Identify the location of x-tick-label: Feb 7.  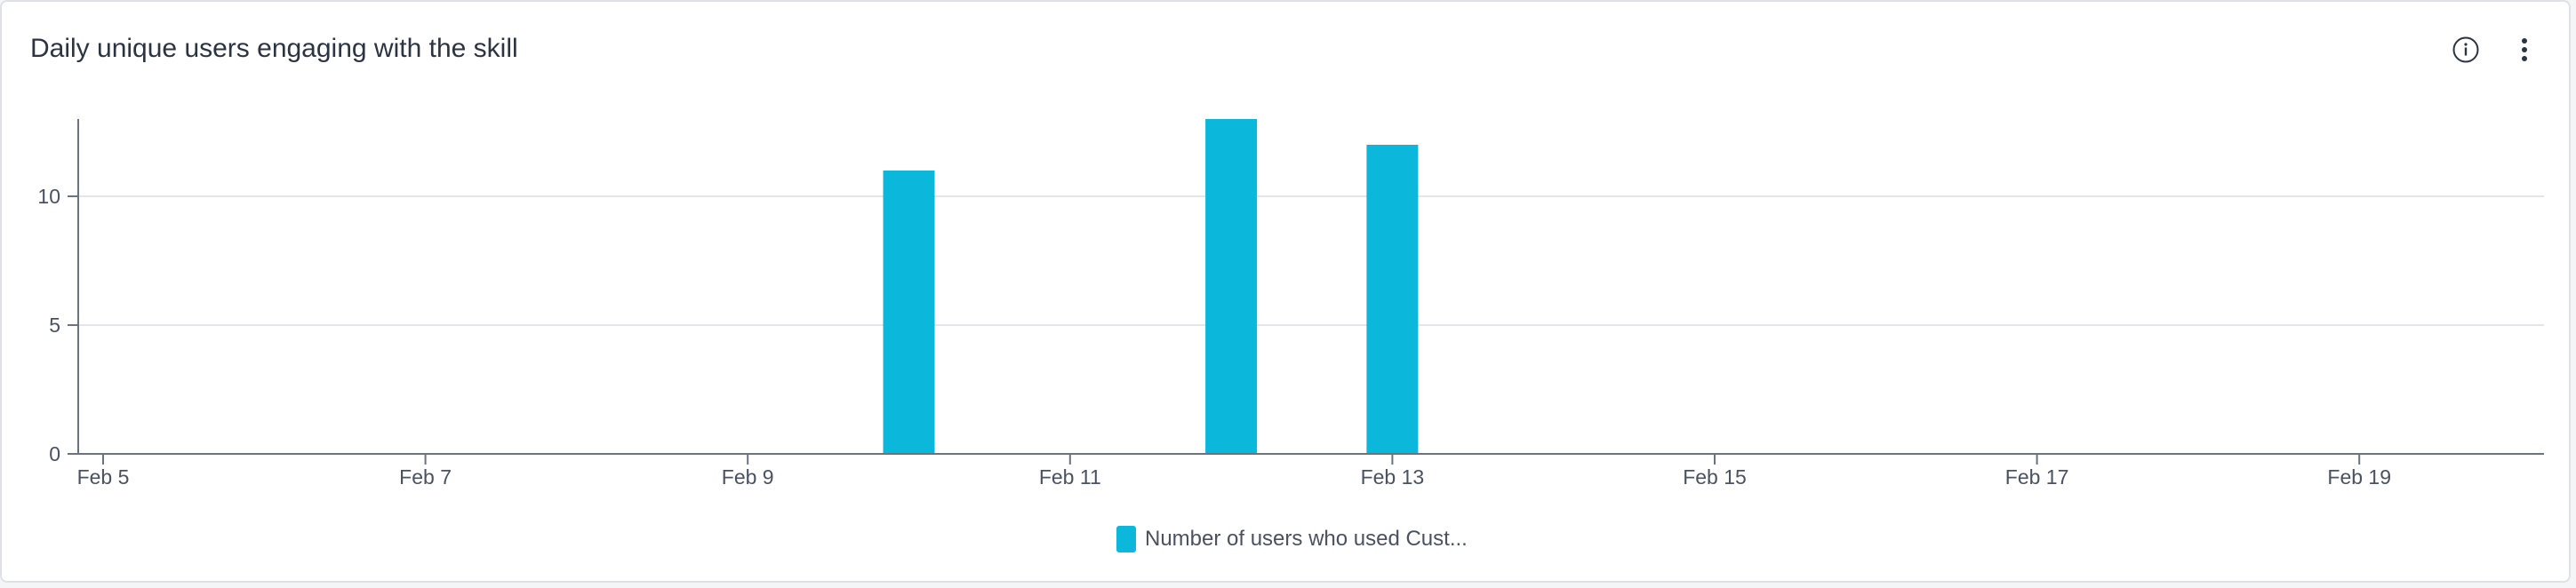
(425, 477).